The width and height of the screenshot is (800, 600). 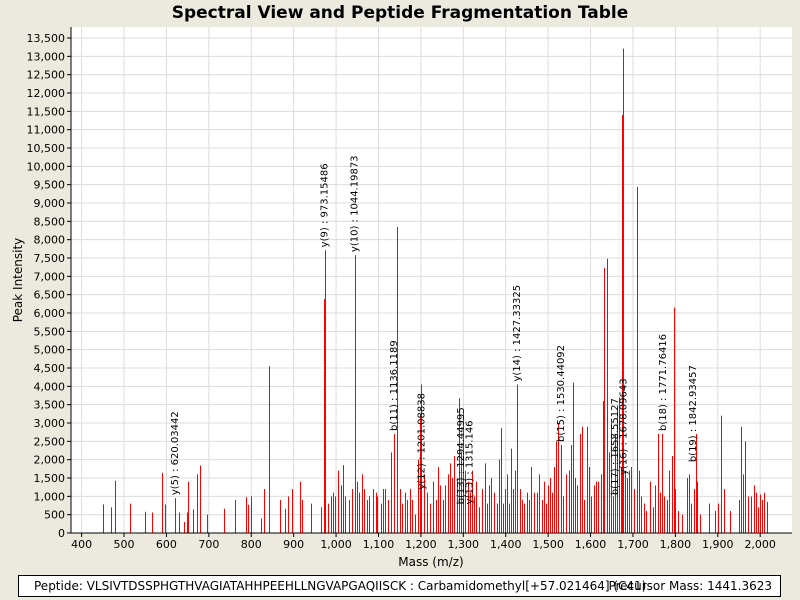 I want to click on peak-annotation: y(16) : 1678.09643, so click(x=624, y=426).